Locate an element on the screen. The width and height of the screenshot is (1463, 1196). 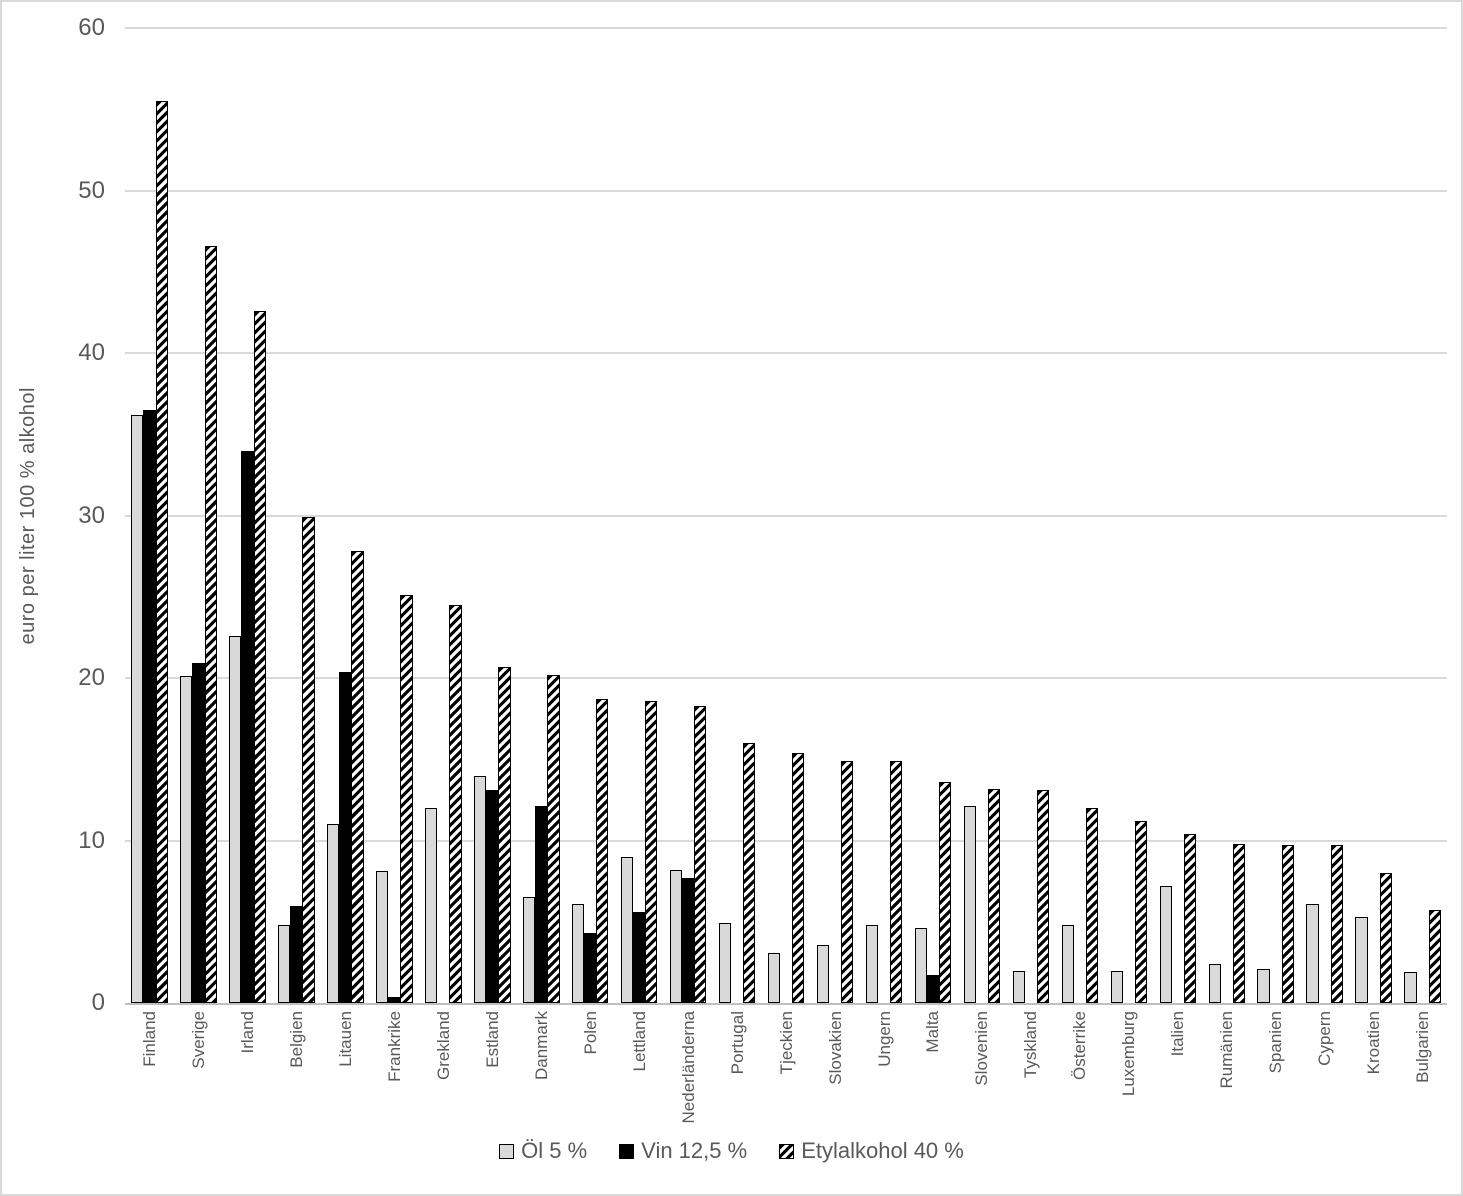
y-axis-ticks: 0 10 20 30 40 50 60 is located at coordinates (73, 515).